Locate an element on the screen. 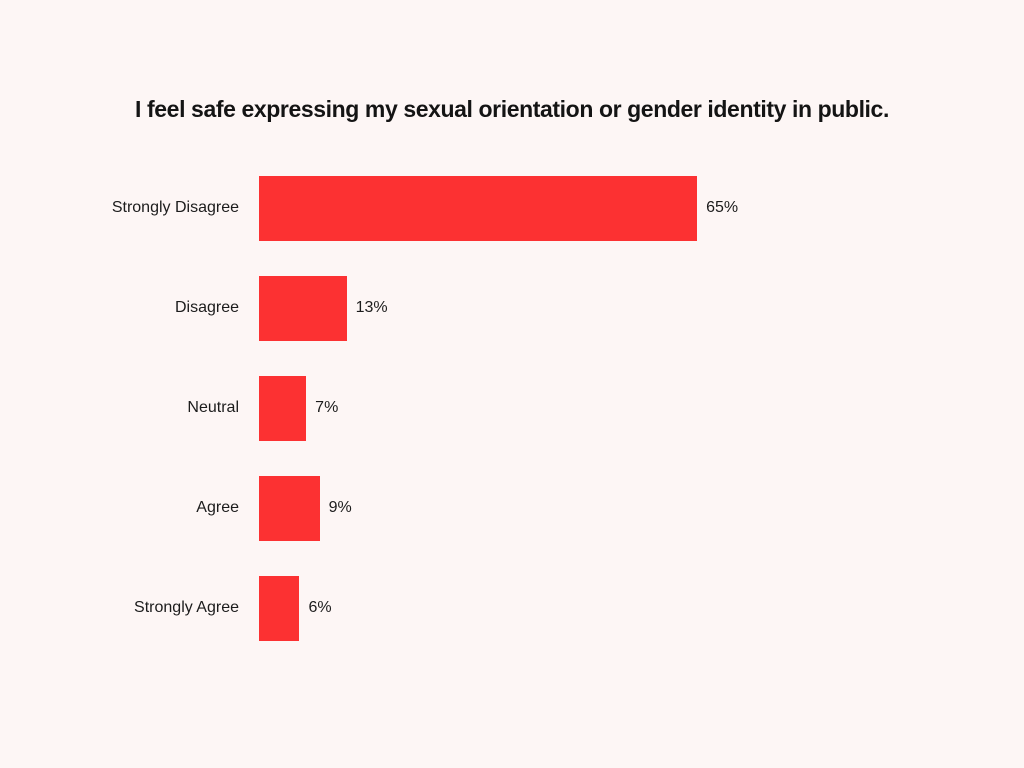  chart-row: Strongly Disagree 65% is located at coordinates (369, 208).